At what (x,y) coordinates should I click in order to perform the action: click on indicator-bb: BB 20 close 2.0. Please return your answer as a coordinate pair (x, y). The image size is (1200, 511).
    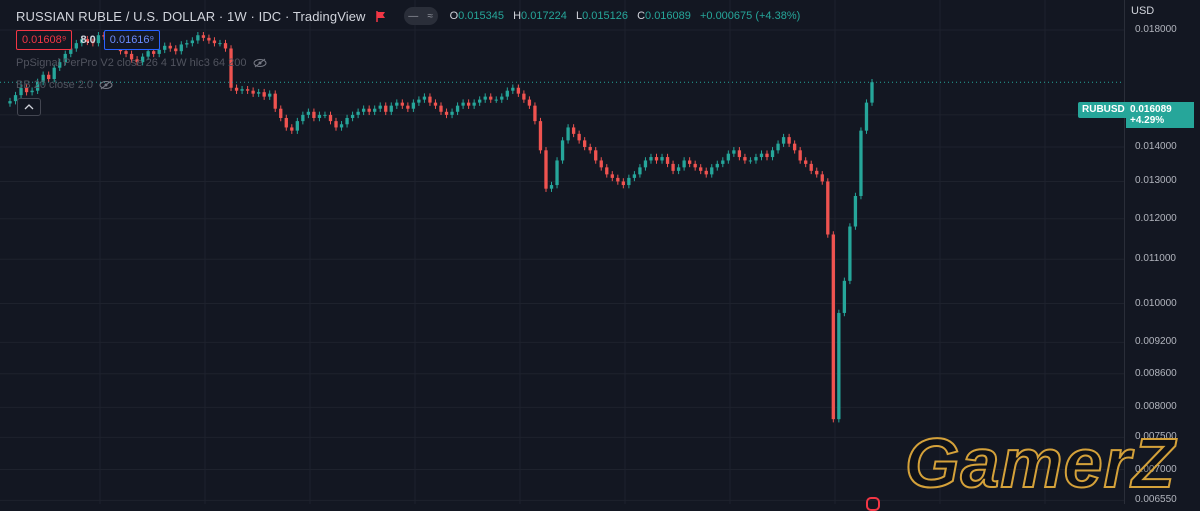
    Looking at the image, I should click on (64, 85).